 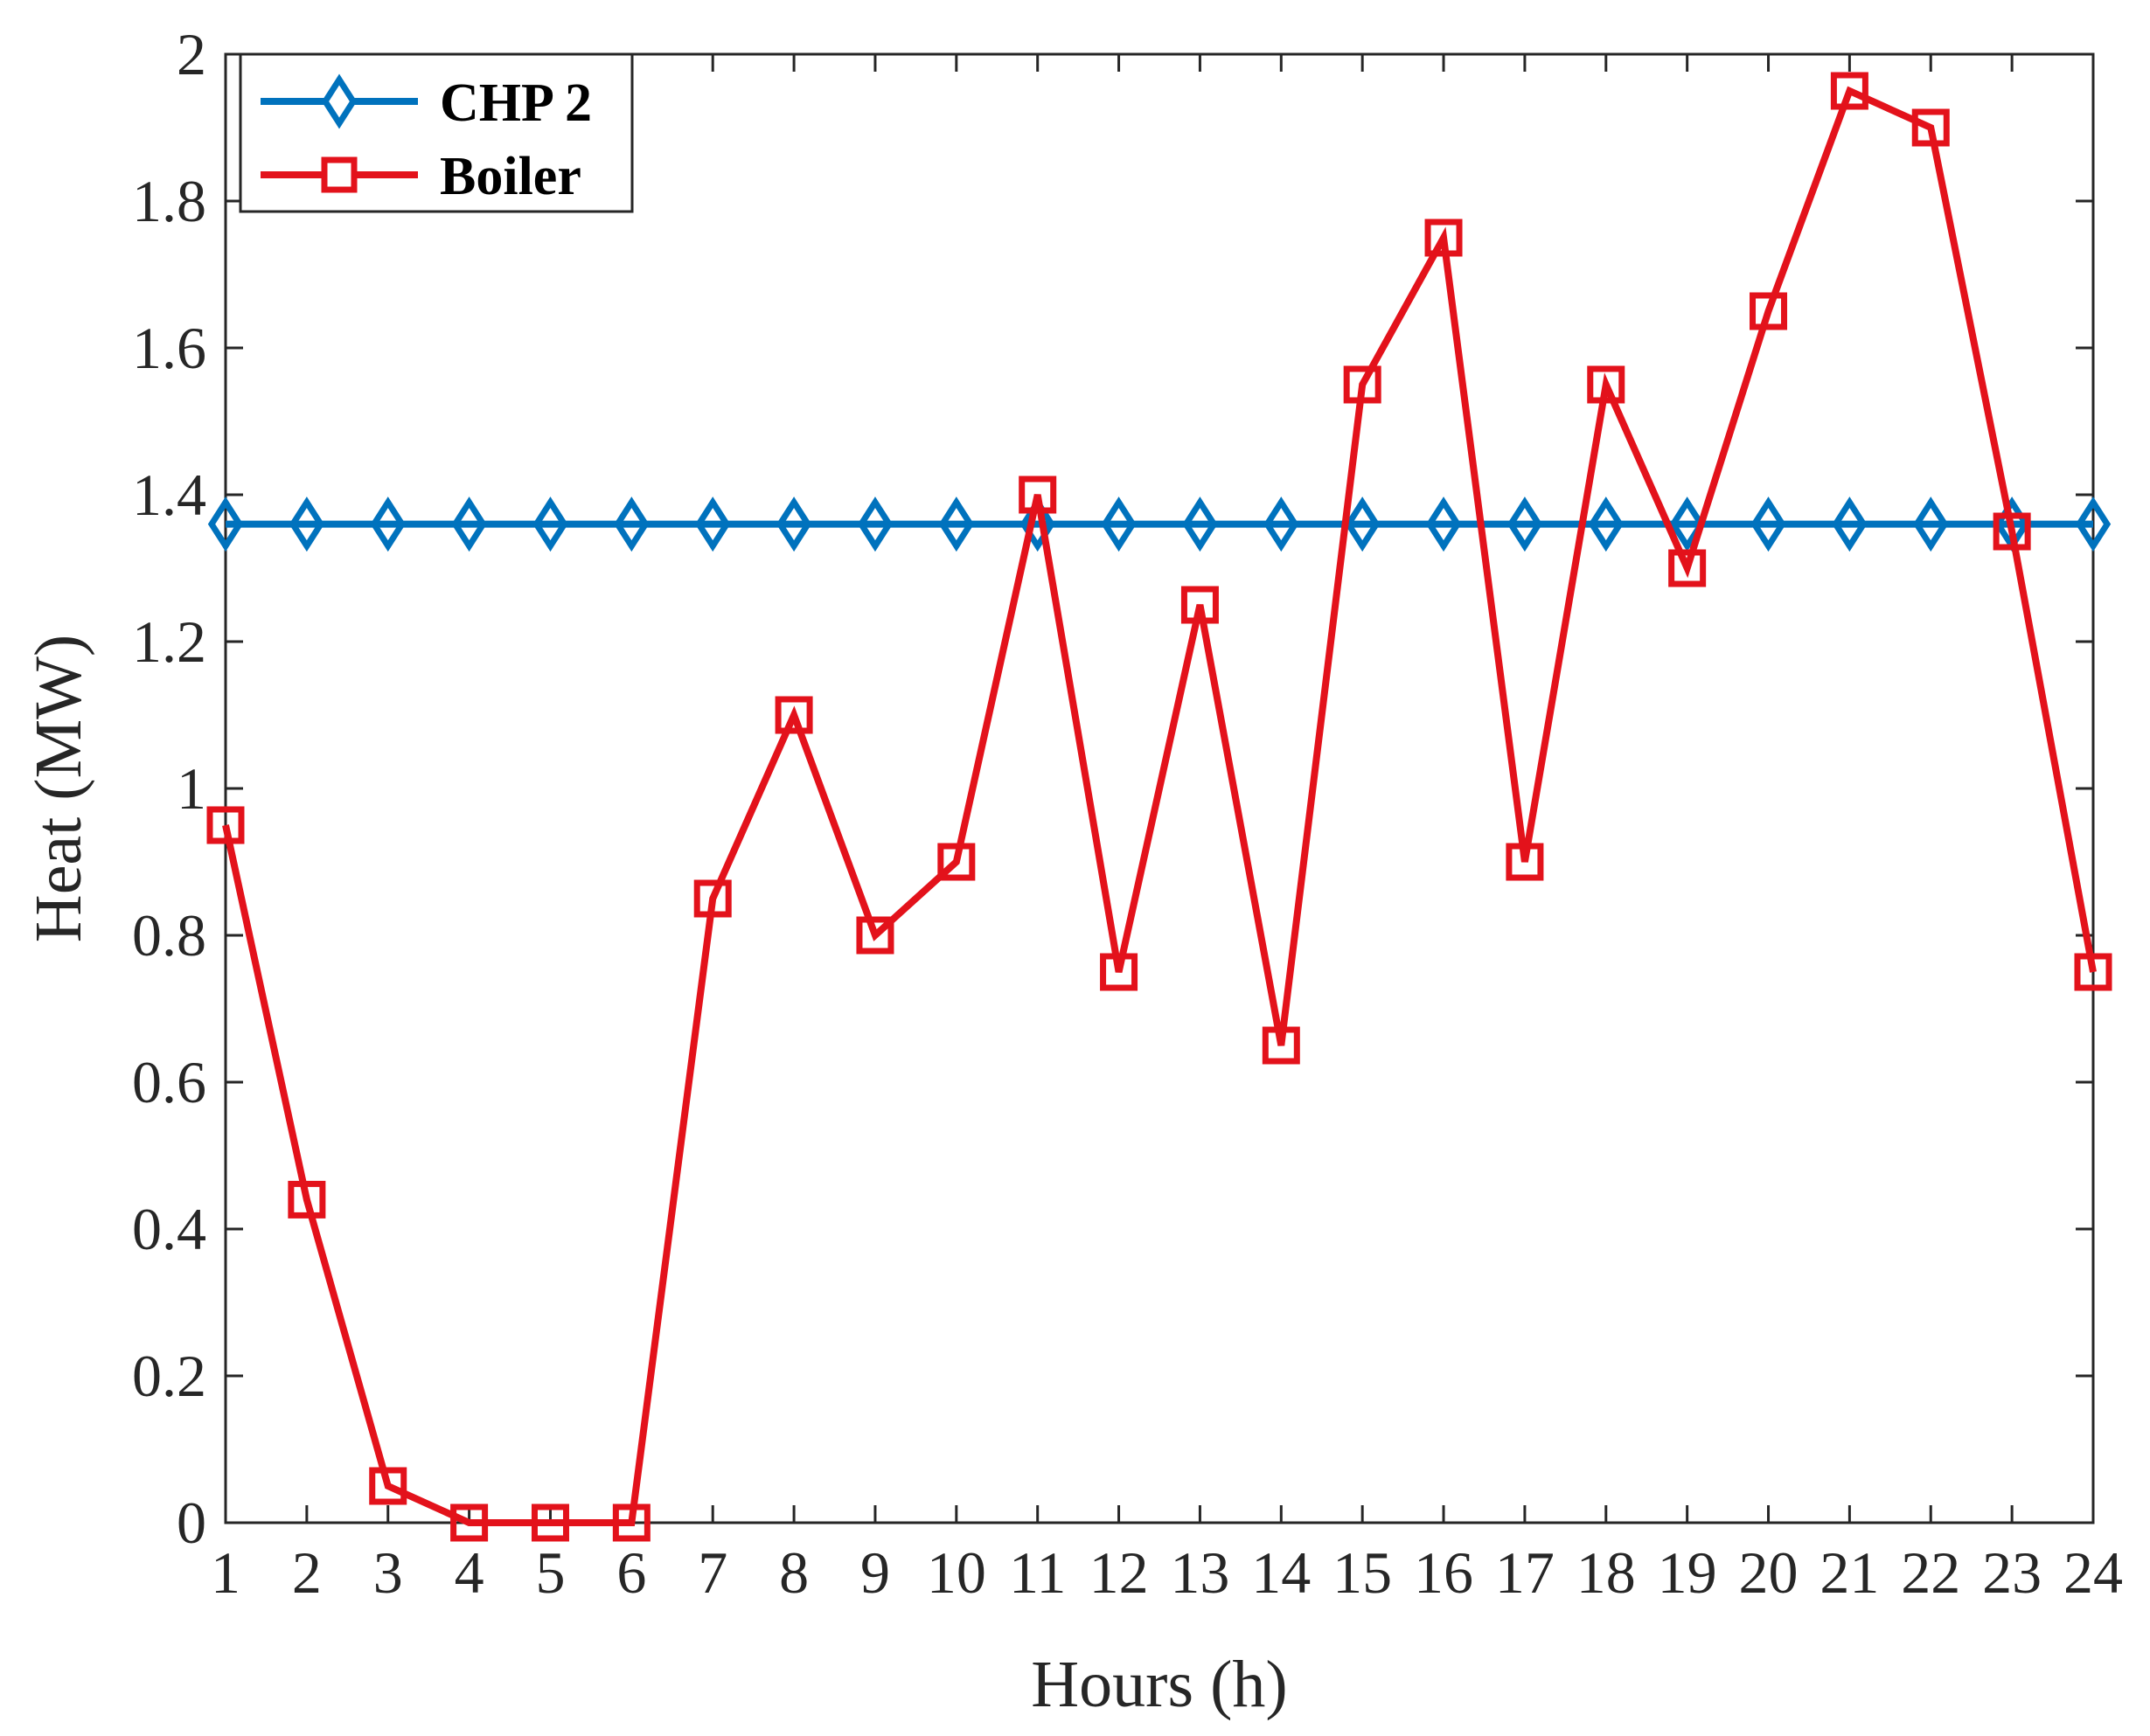 What do you see at coordinates (2093, 1572) in the screenshot?
I see `x-tick-label: 24` at bounding box center [2093, 1572].